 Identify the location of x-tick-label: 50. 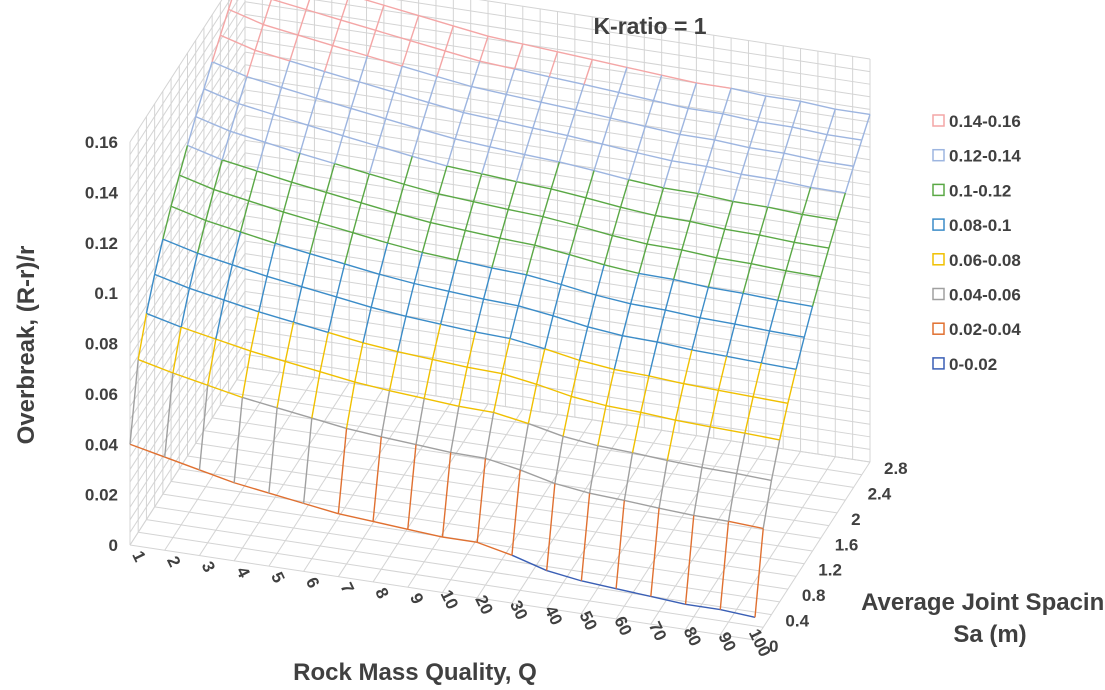
(587, 620).